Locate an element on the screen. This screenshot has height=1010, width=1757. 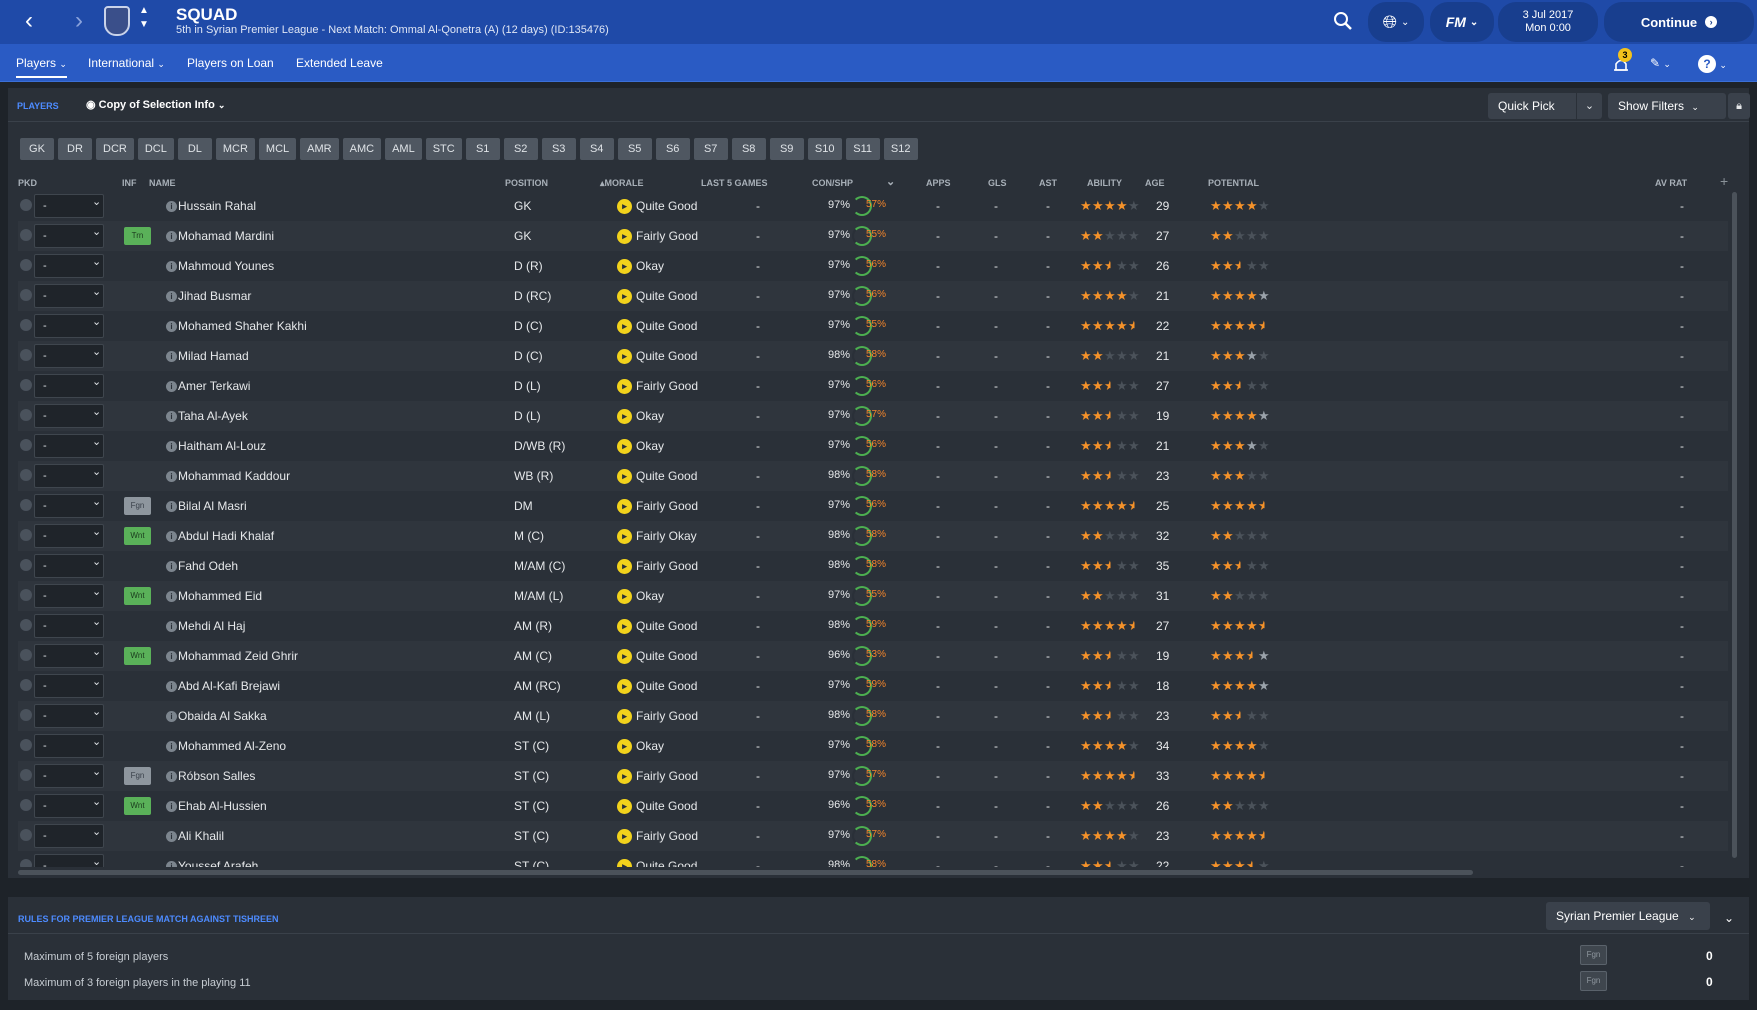
collapse-icon: ⌄ is located at coordinates (1729, 918).